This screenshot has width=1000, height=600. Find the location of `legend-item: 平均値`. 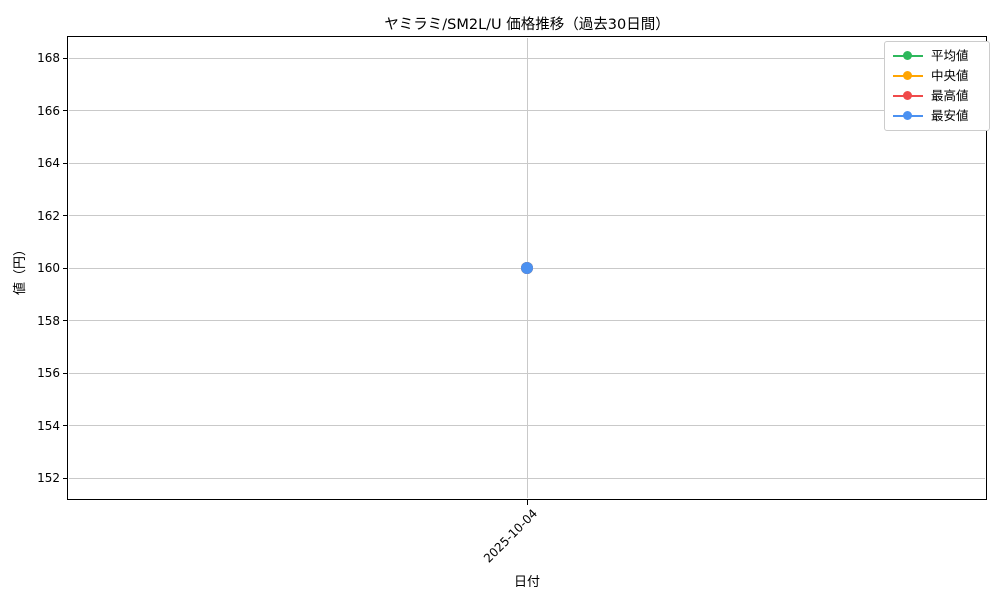

legend-item: 平均値 is located at coordinates (937, 56).